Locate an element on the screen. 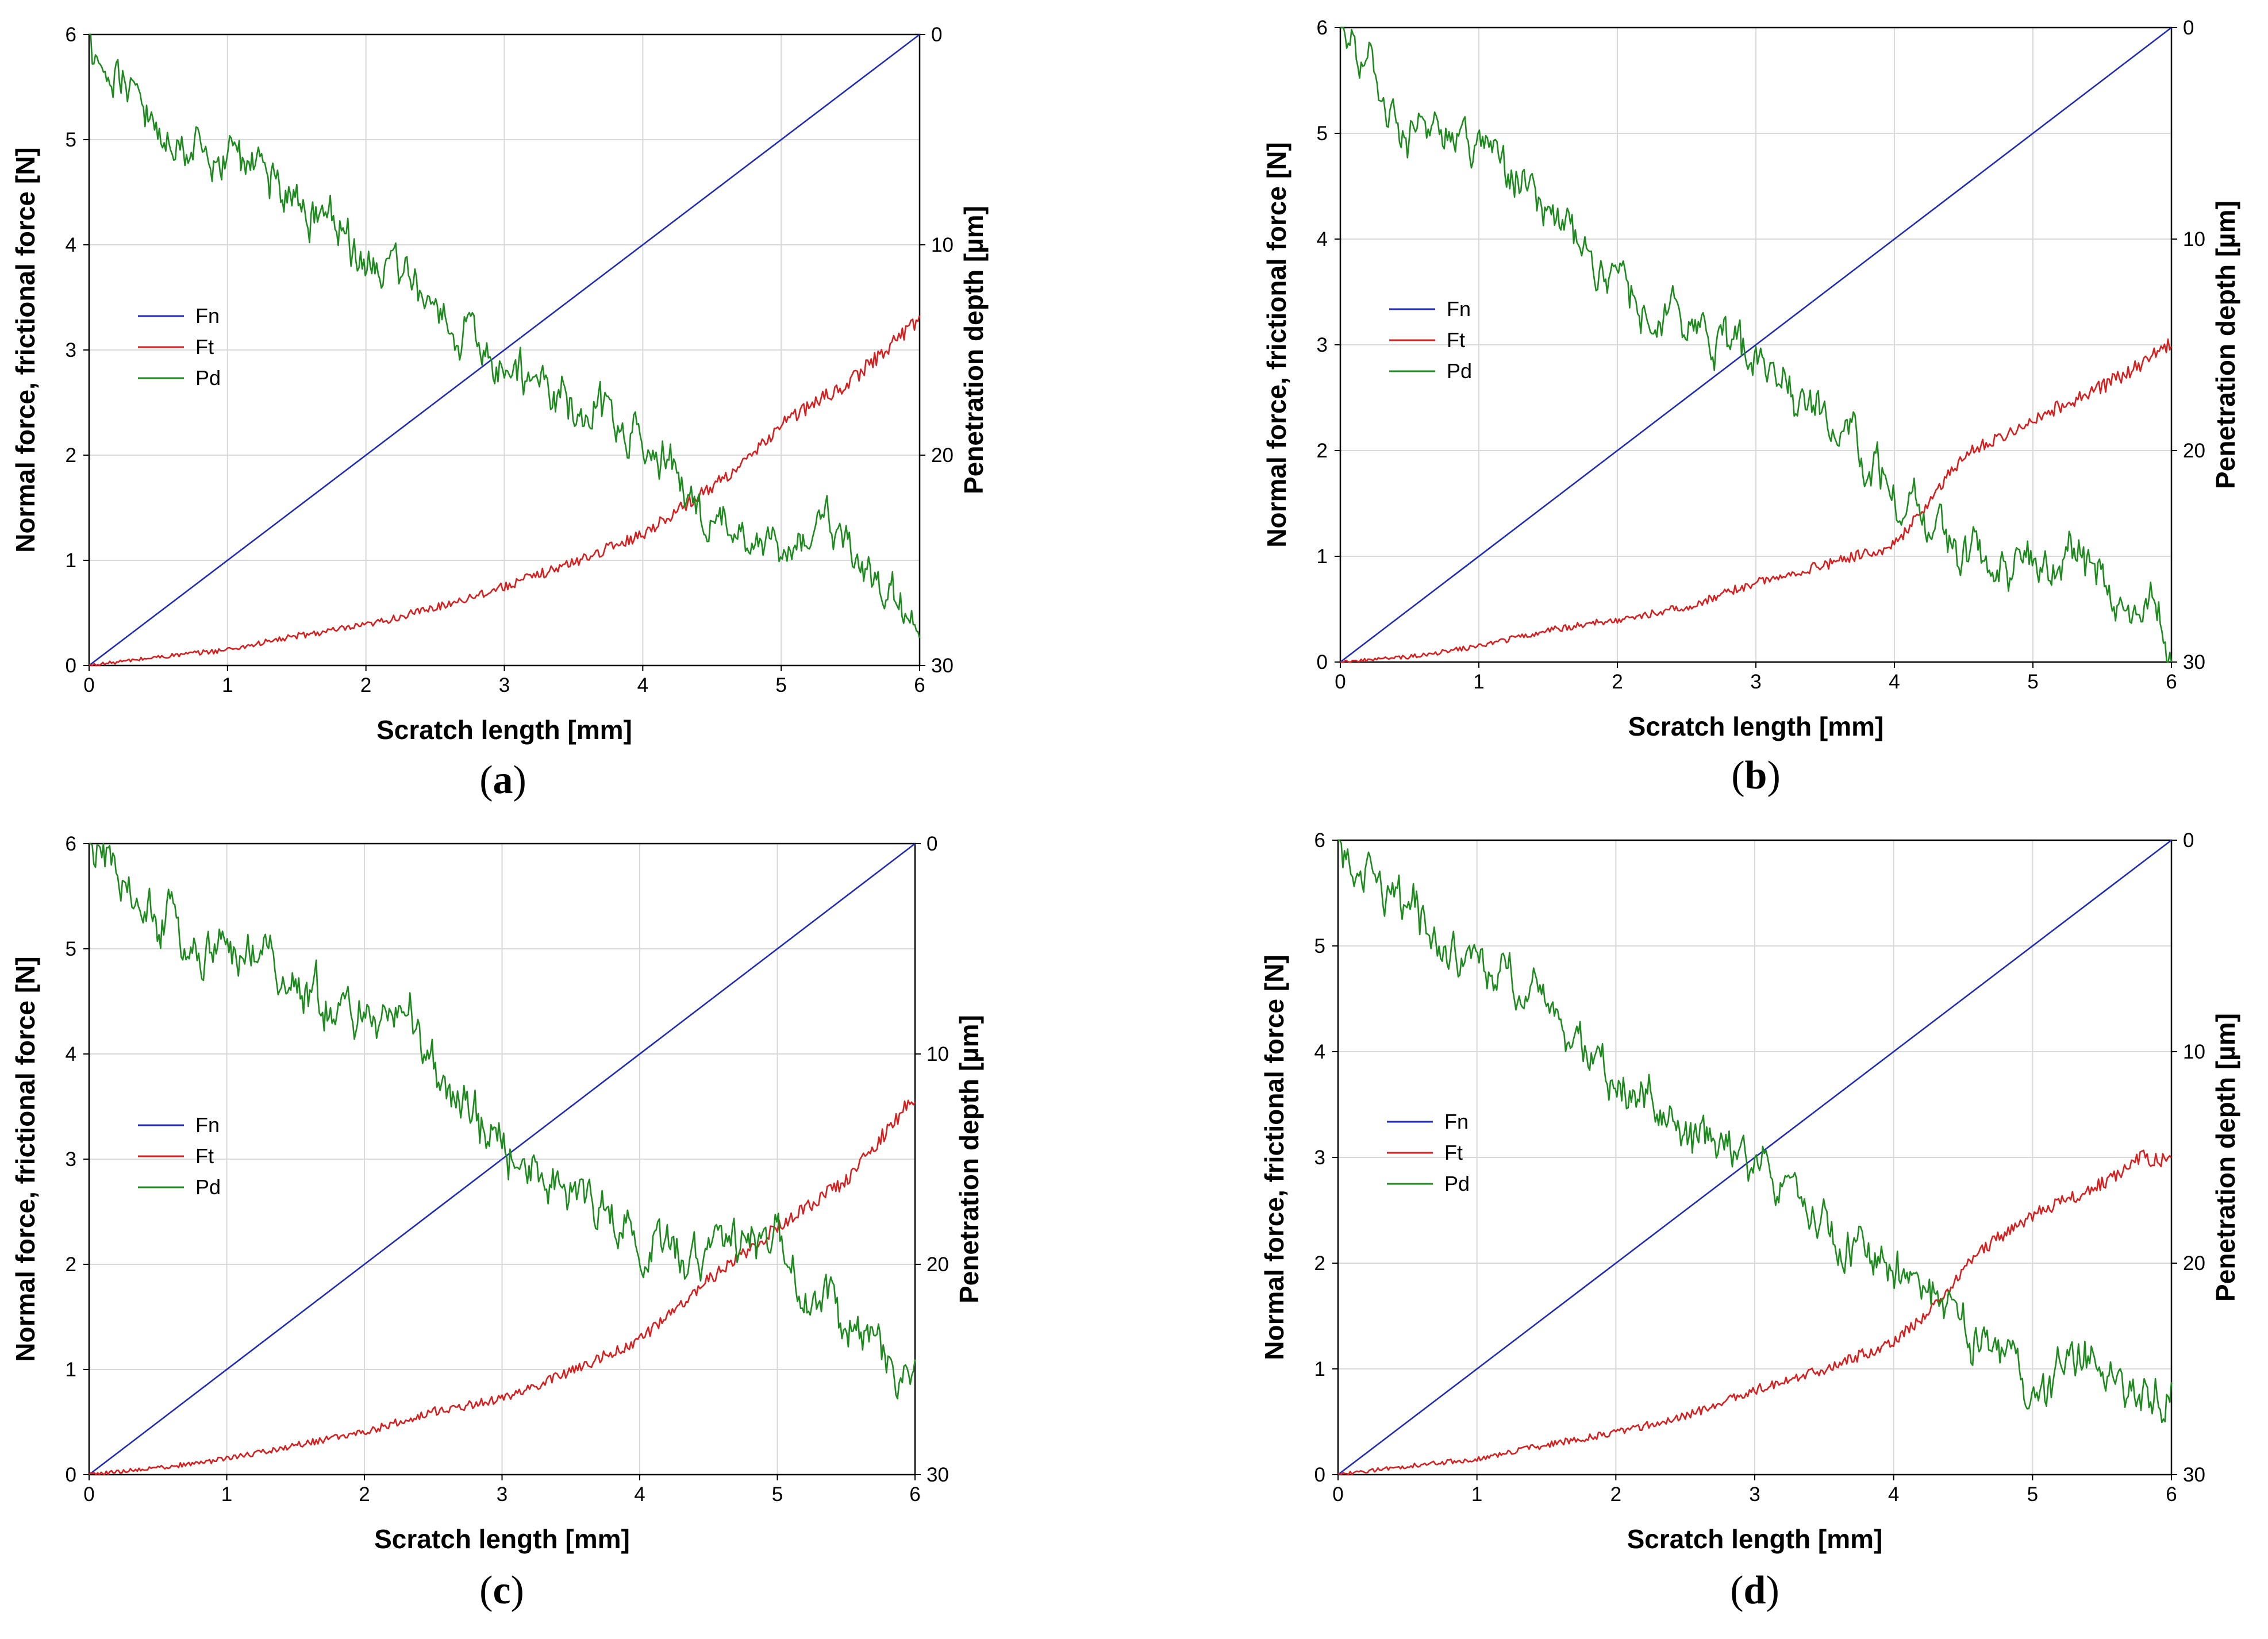 This screenshot has height=1639, width=2268. panel-label: (c) is located at coordinates (501, 1590).